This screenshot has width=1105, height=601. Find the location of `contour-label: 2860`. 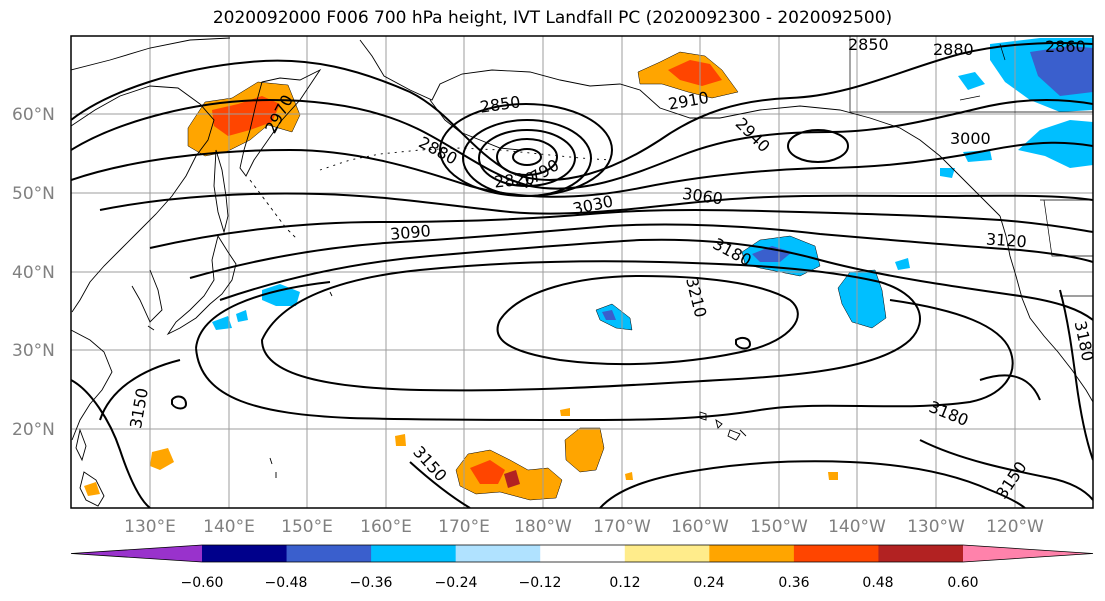

contour-label: 2860 is located at coordinates (1065, 46).